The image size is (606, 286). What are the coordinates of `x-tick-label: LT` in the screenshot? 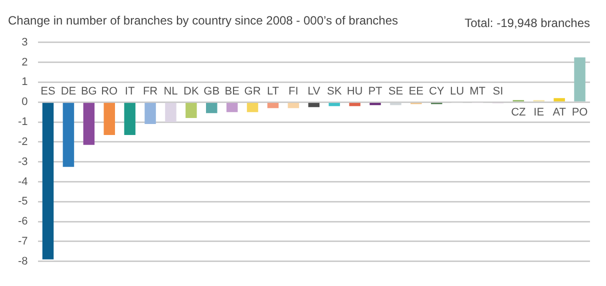 It's located at (273, 92).